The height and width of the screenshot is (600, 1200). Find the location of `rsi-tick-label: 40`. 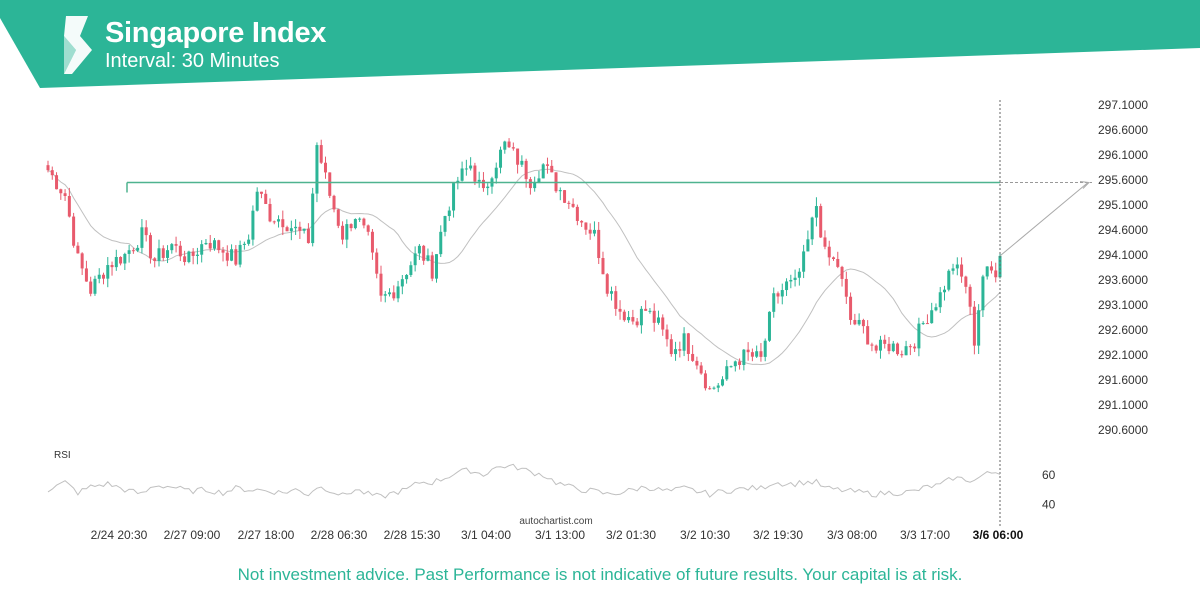

rsi-tick-label: 40 is located at coordinates (1049, 505).